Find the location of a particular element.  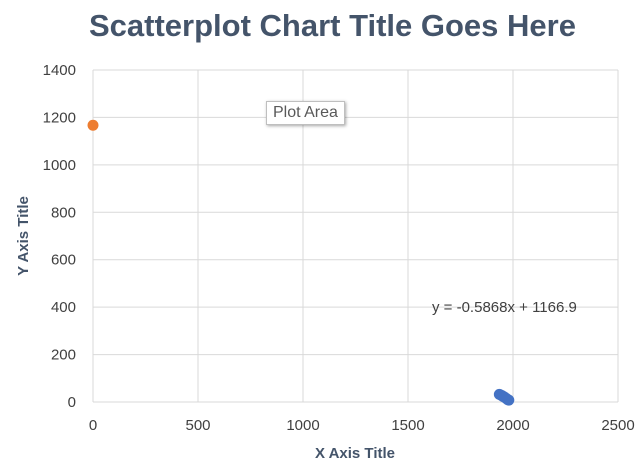

y-tick-label: 1200 is located at coordinates (59, 117).